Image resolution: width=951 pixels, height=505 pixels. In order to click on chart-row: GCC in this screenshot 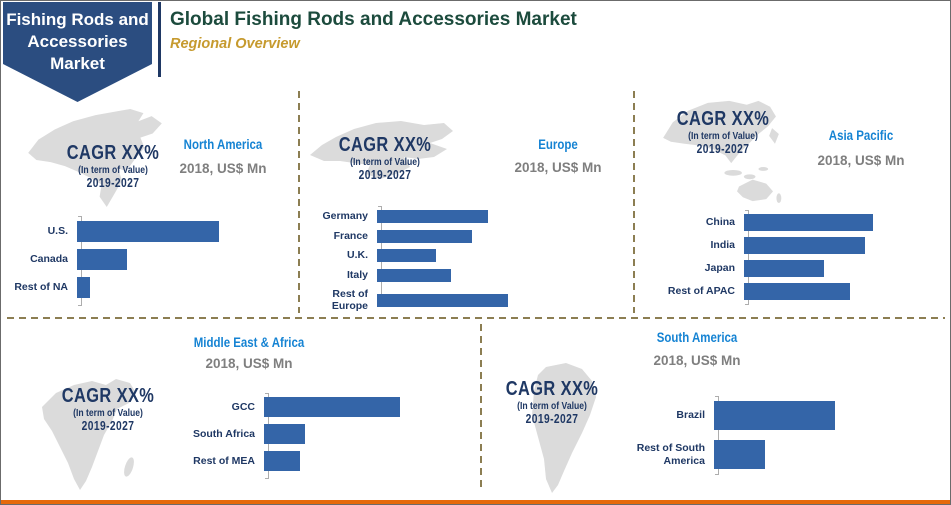, I will do `click(292, 407)`.